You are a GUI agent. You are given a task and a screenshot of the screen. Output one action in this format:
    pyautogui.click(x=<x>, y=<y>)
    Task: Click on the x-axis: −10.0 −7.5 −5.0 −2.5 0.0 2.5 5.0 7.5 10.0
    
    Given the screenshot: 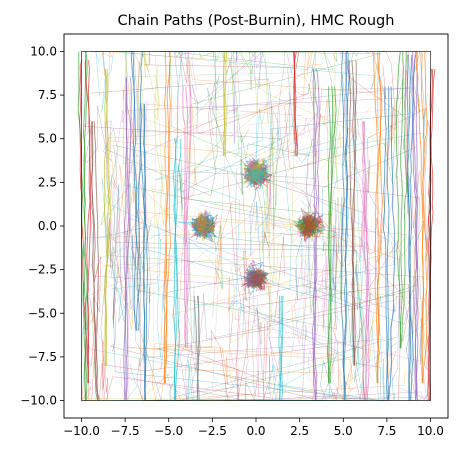 What is the action you would take?
    pyautogui.click(x=253, y=428)
    